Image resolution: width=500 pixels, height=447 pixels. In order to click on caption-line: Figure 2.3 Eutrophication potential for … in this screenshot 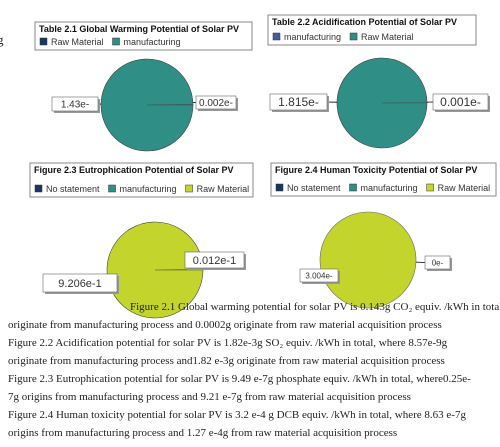, I will do `click(239, 379)`.